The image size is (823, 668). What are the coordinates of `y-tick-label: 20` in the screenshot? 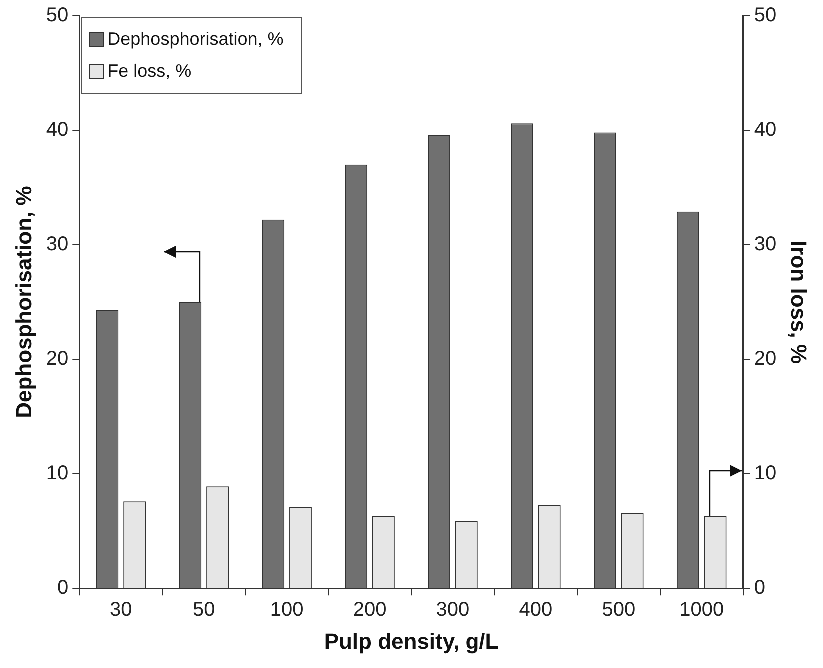 It's located at (57, 359).